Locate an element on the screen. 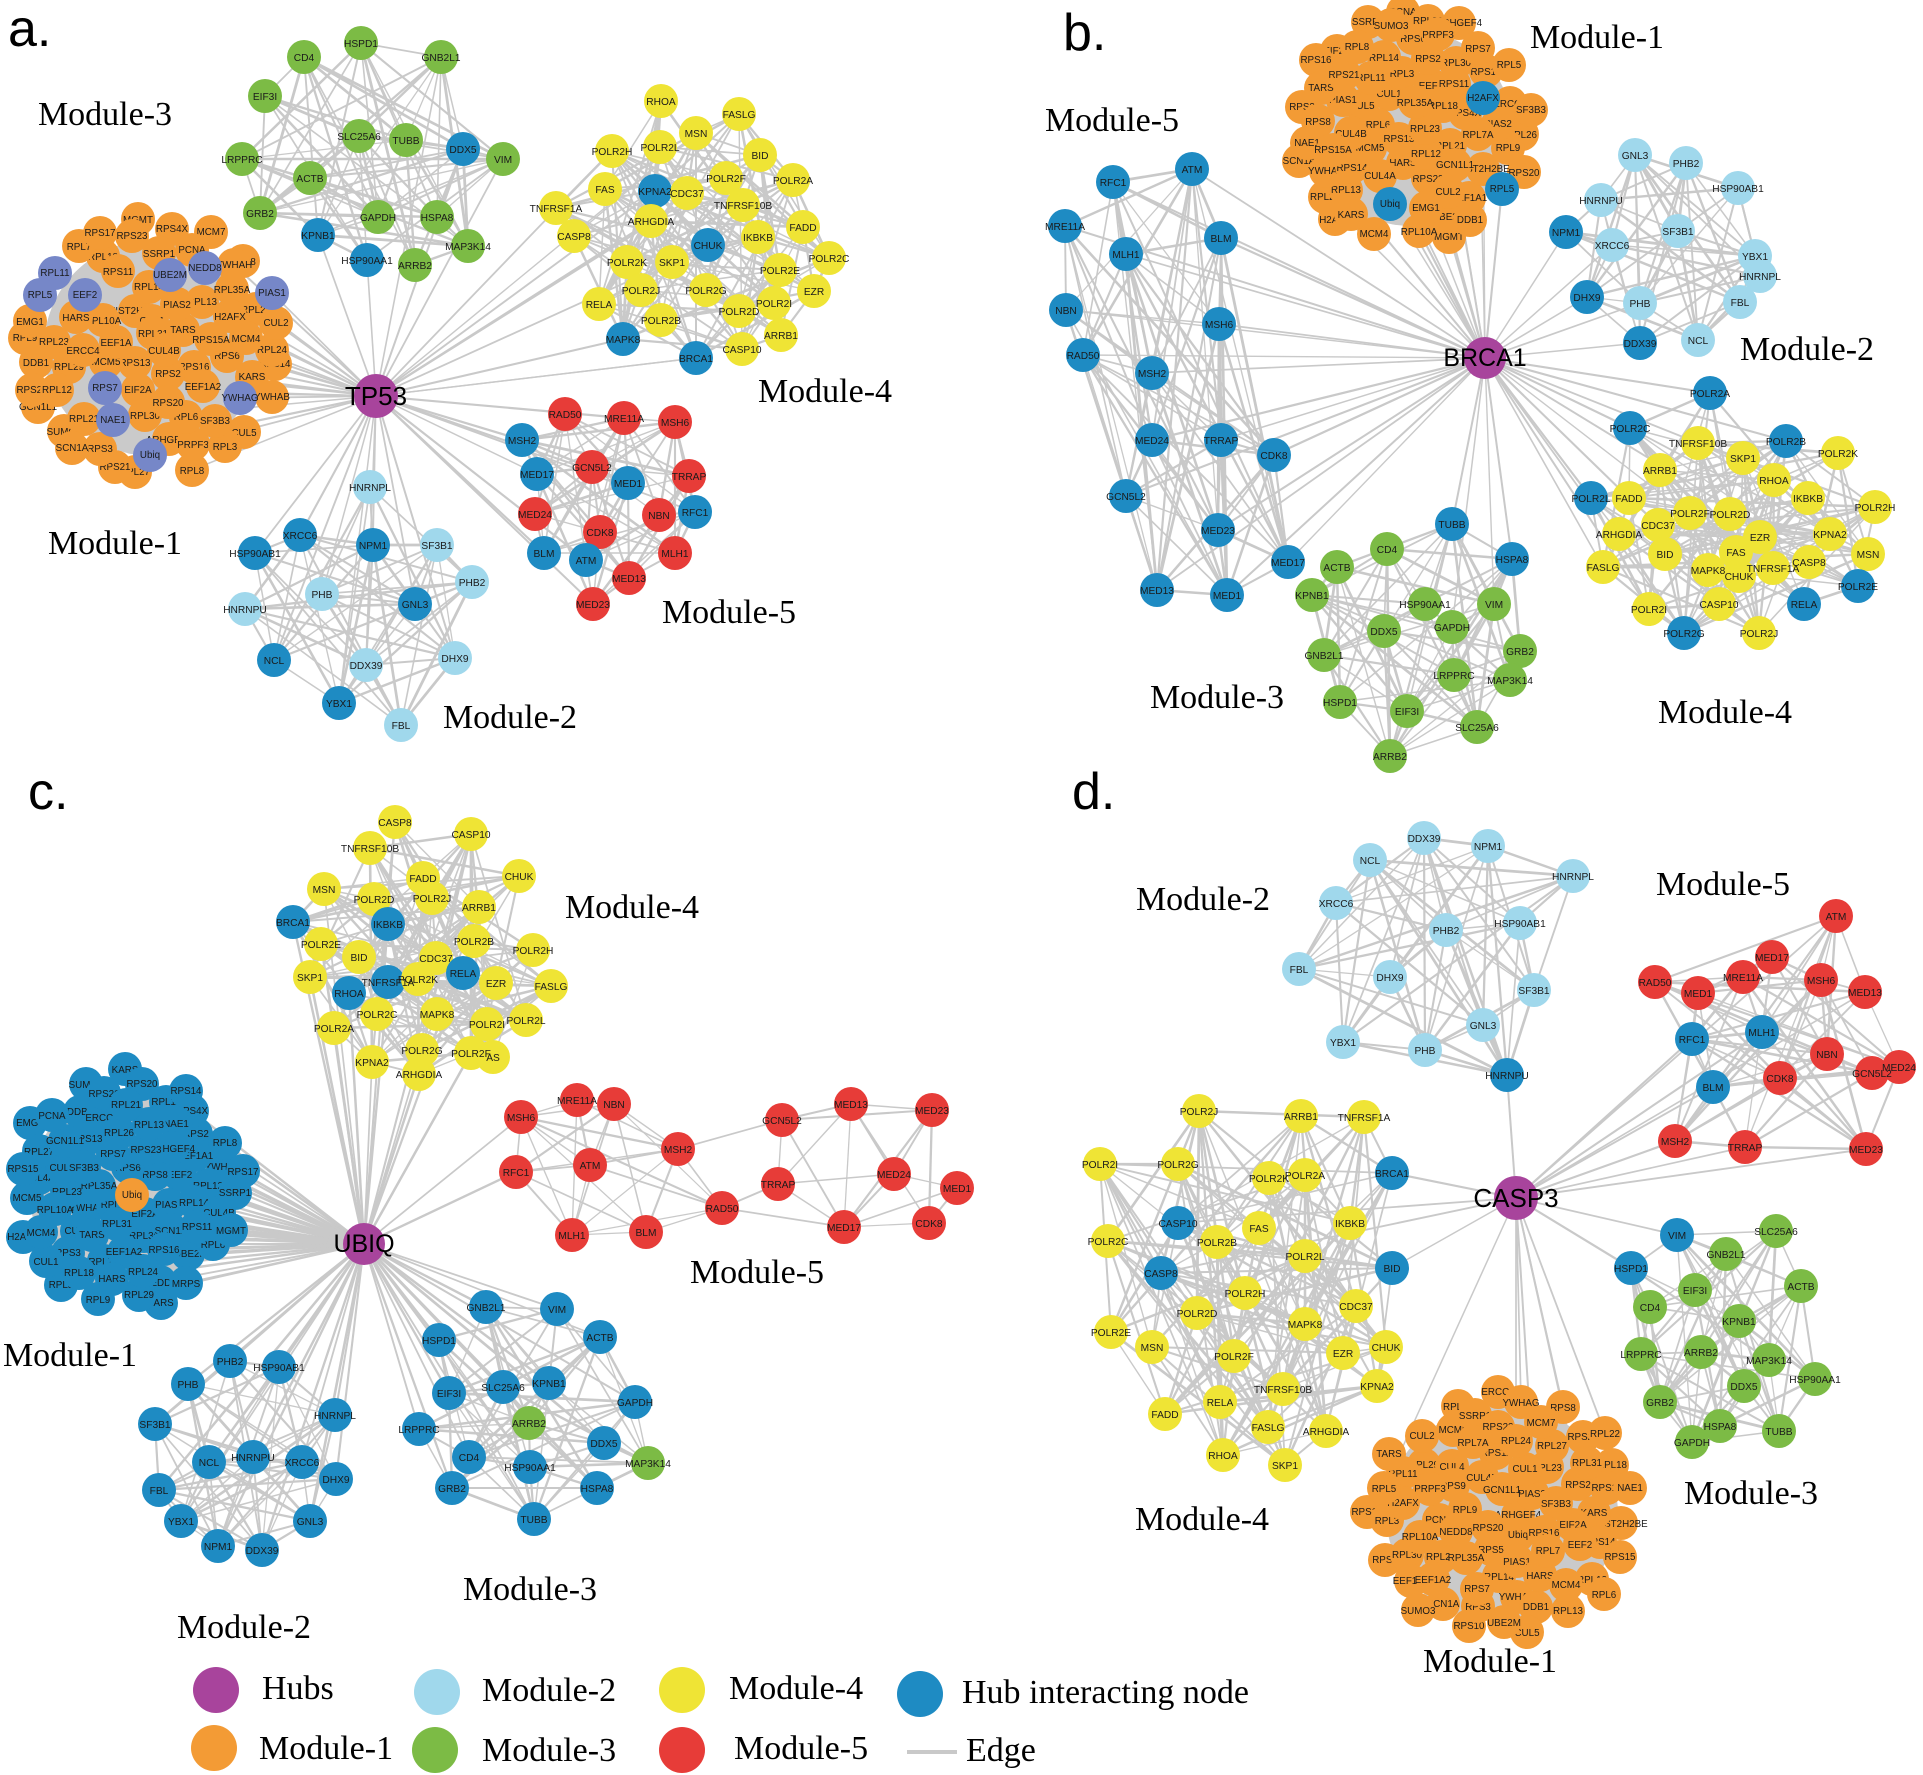  svg-text: RPL11 is located at coordinates (54, 273).